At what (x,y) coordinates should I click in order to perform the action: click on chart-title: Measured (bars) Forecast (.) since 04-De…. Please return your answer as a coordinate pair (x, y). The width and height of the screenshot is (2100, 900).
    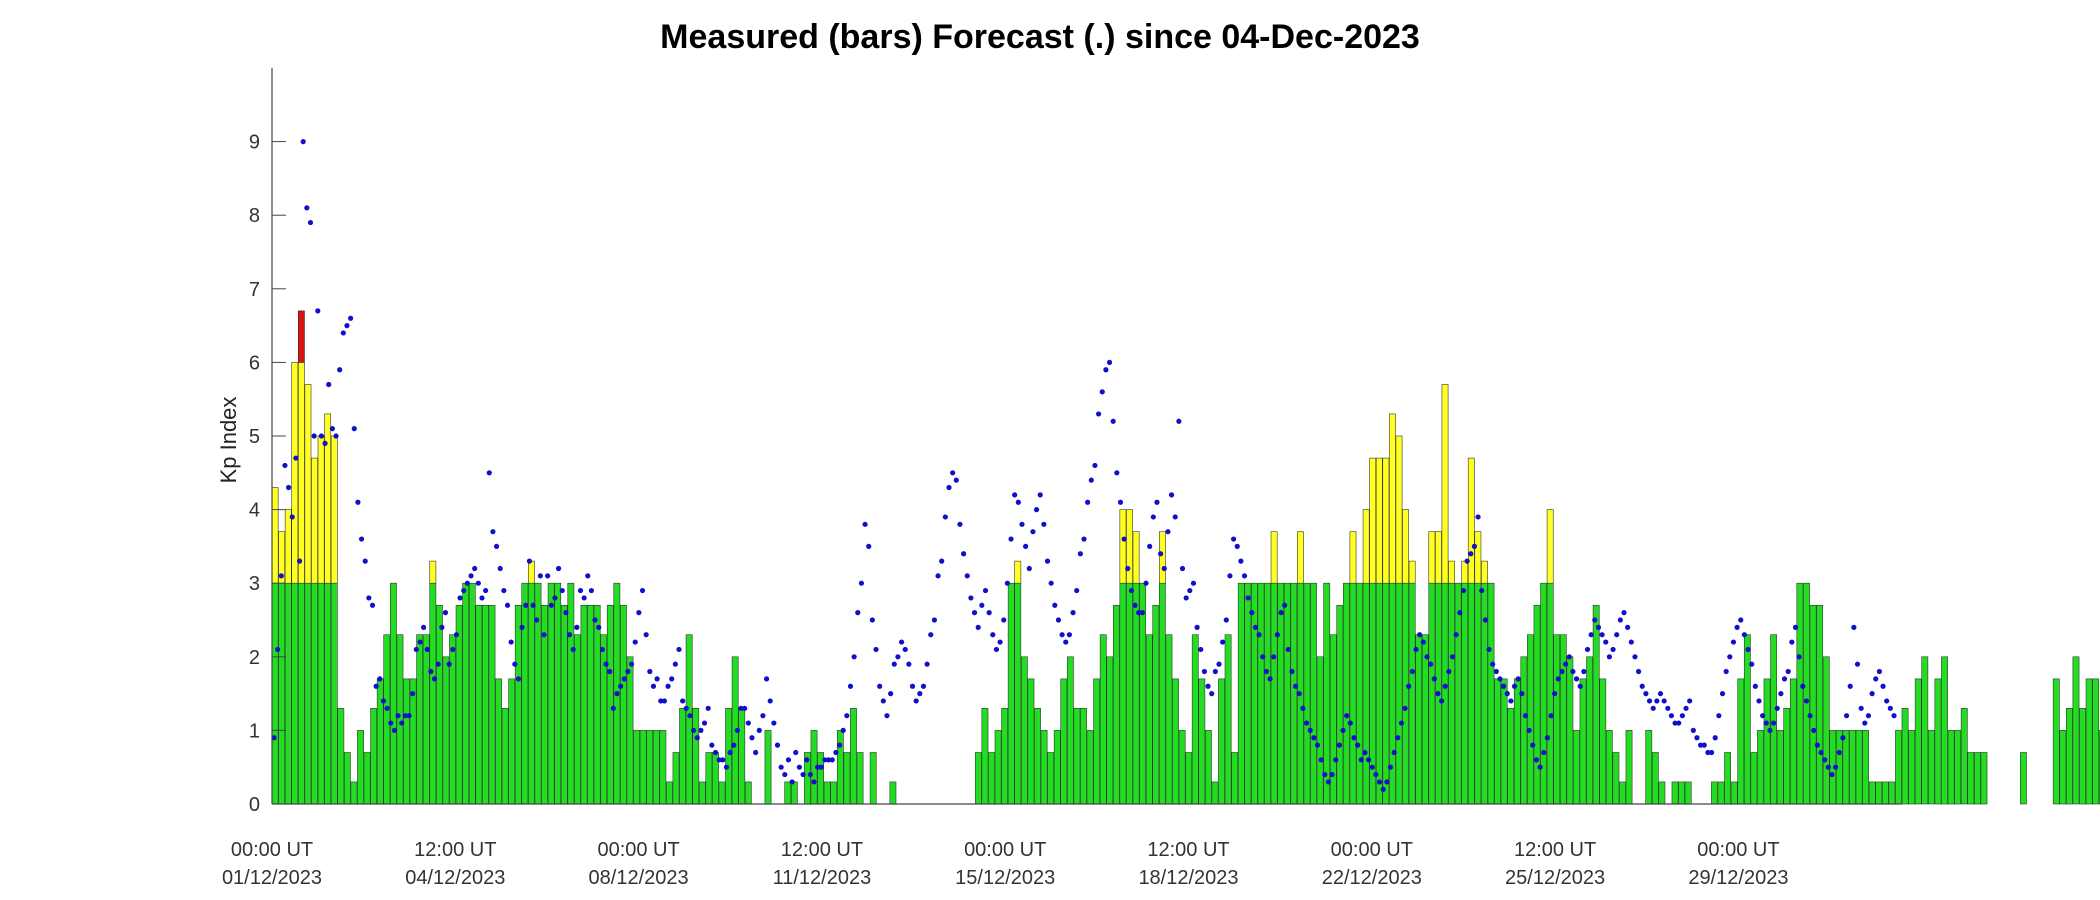
    Looking at the image, I should click on (1040, 37).